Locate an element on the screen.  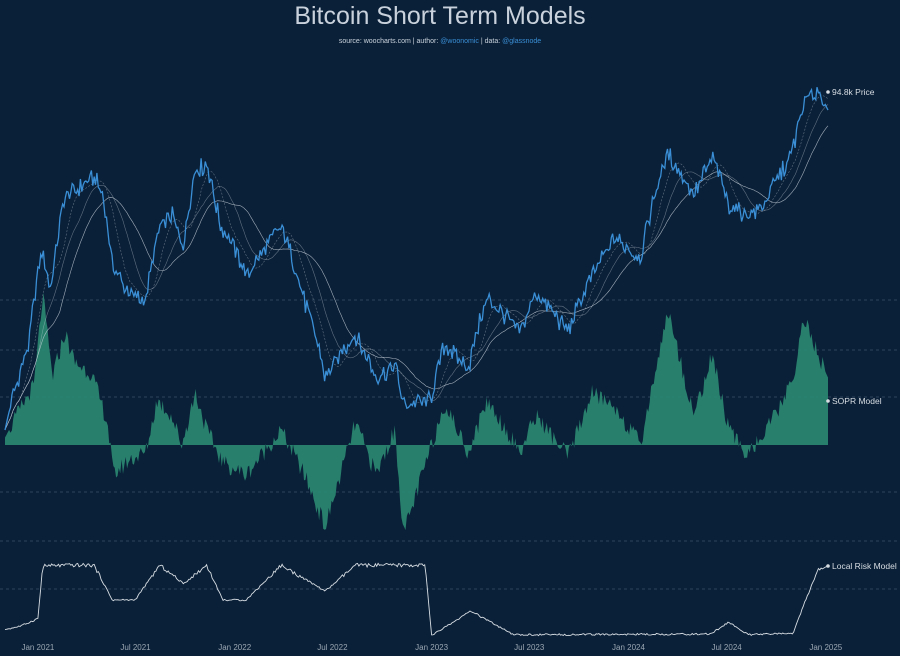
x-tick-label: Jan 2025 is located at coordinates (825, 647).